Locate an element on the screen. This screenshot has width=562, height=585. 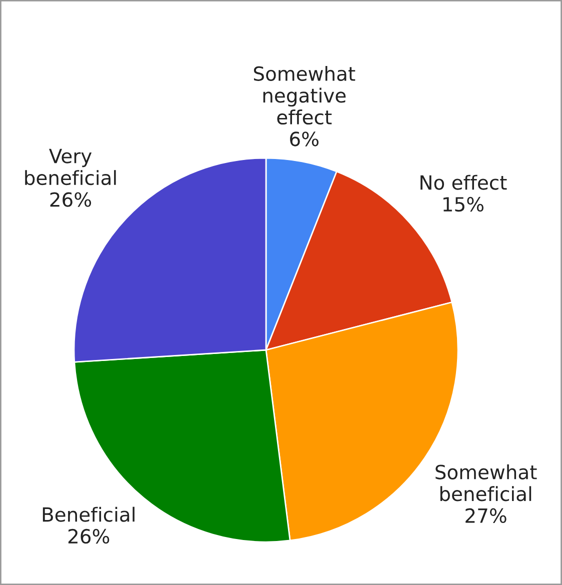
data-label: 15% is located at coordinates (463, 204).